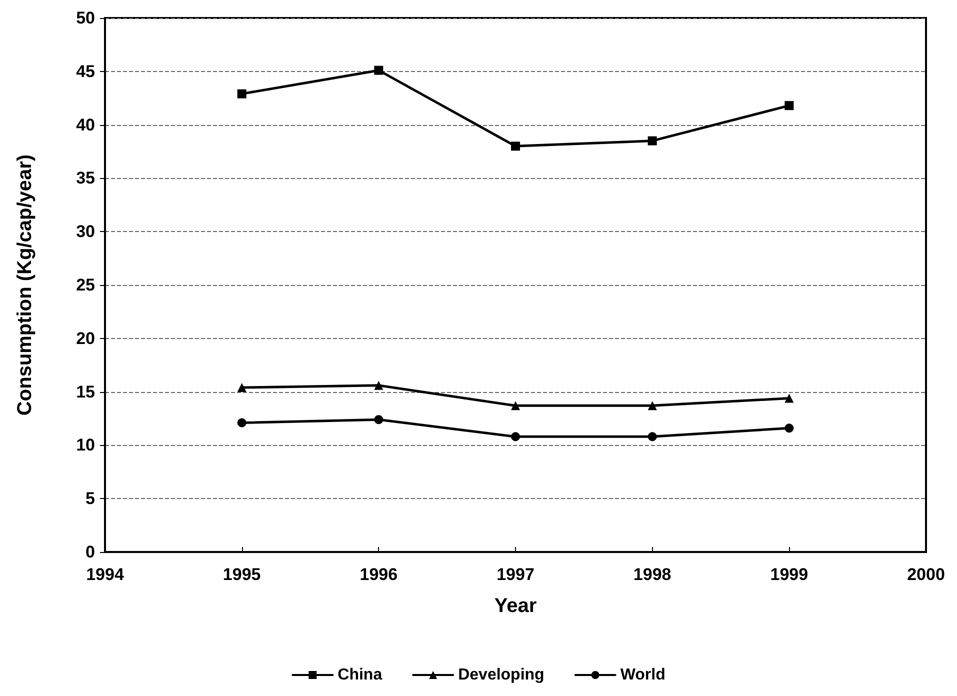 This screenshot has width=957, height=696. Describe the element at coordinates (501, 675) in the screenshot. I see `legend-label: Developing` at that location.